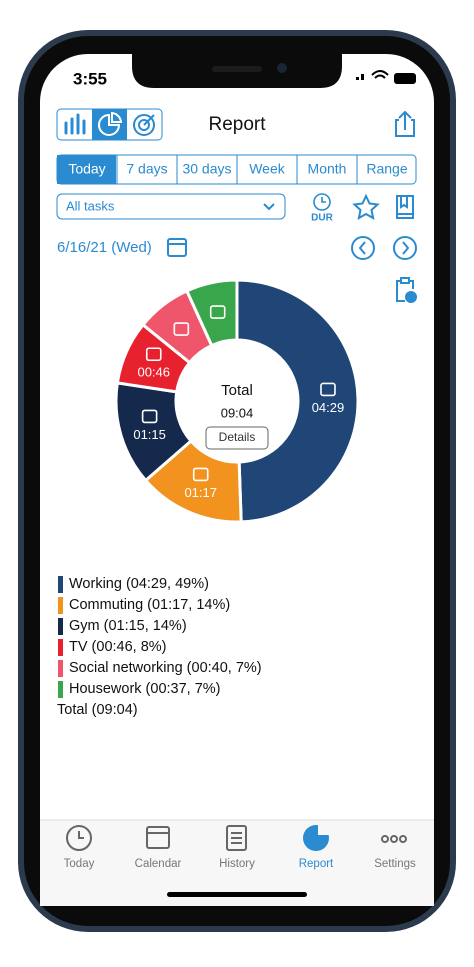 Image resolution: width=474 pixels, height=967 pixels. Describe the element at coordinates (236, 838) in the screenshot. I see `history-icon` at that location.